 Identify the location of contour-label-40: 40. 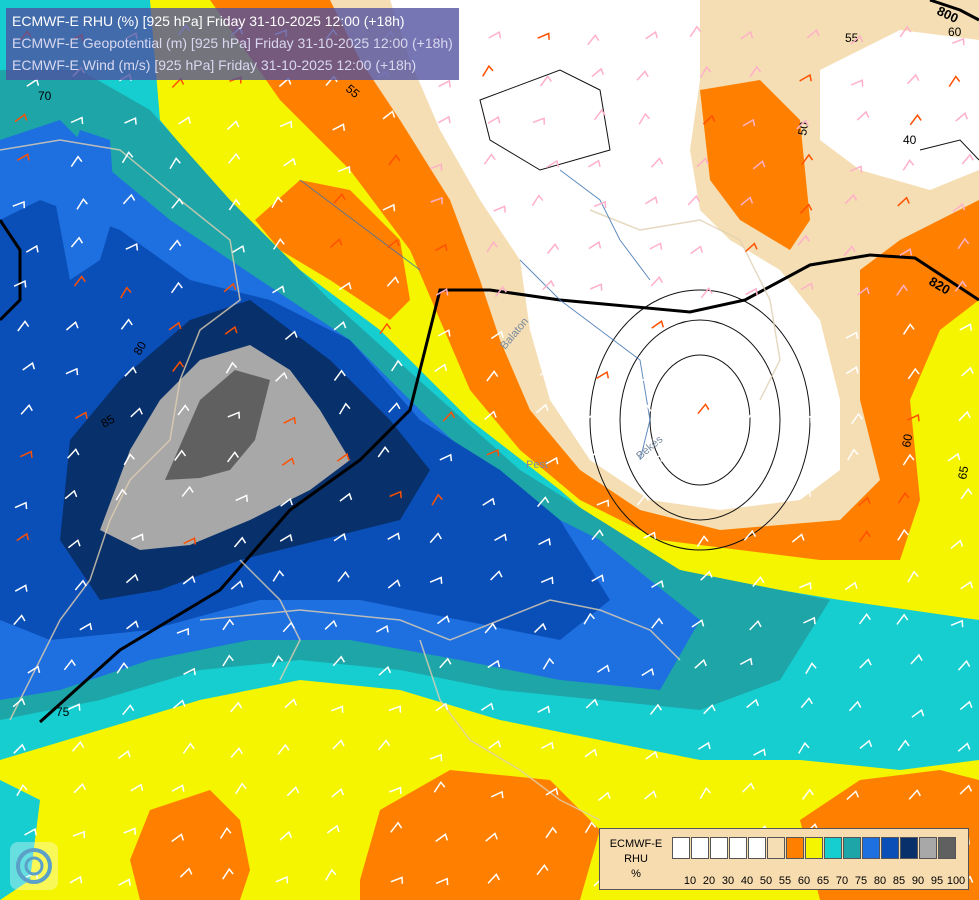
(910, 140).